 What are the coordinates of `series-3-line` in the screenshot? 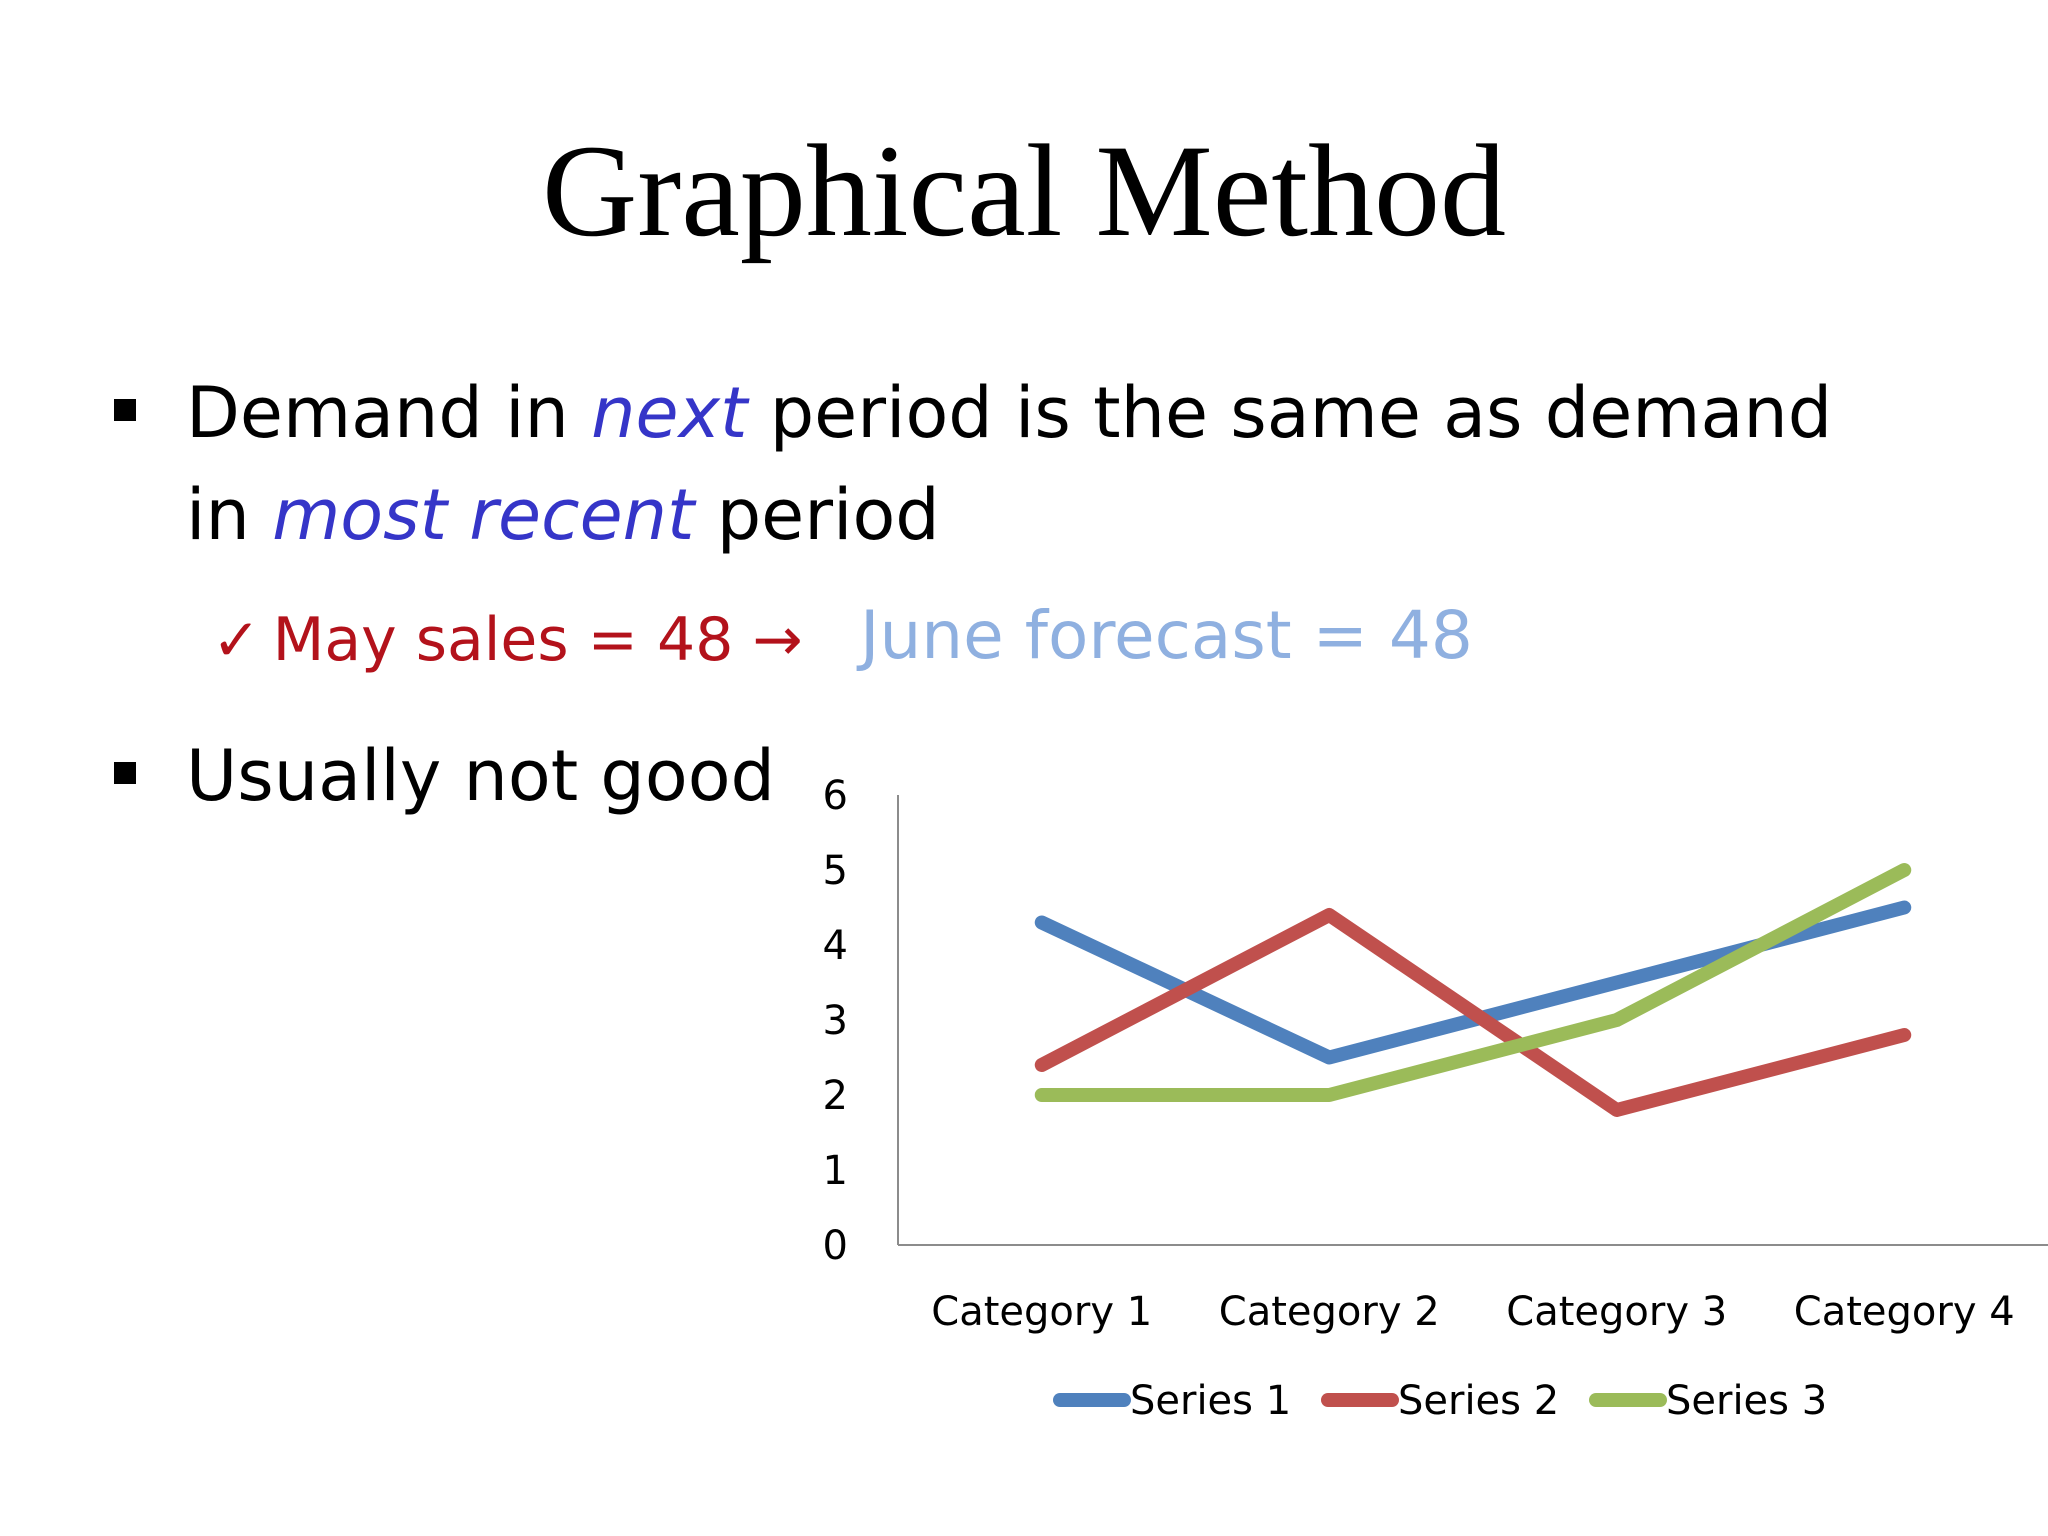 It's located at (1473, 982).